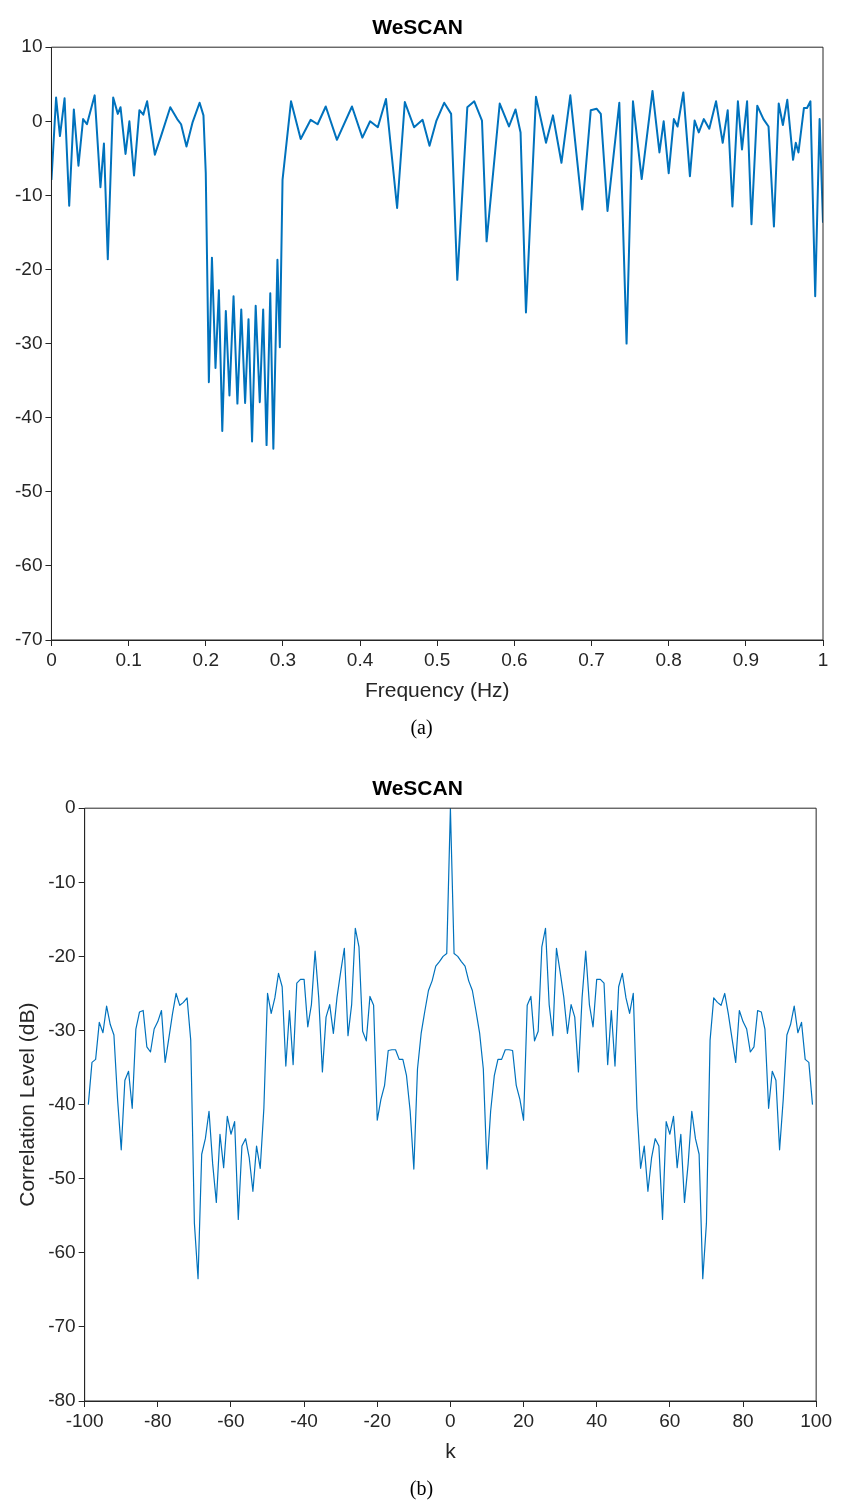 The width and height of the screenshot is (843, 1510). Describe the element at coordinates (62, 1400) in the screenshot. I see `y-tick-label: -80` at that location.